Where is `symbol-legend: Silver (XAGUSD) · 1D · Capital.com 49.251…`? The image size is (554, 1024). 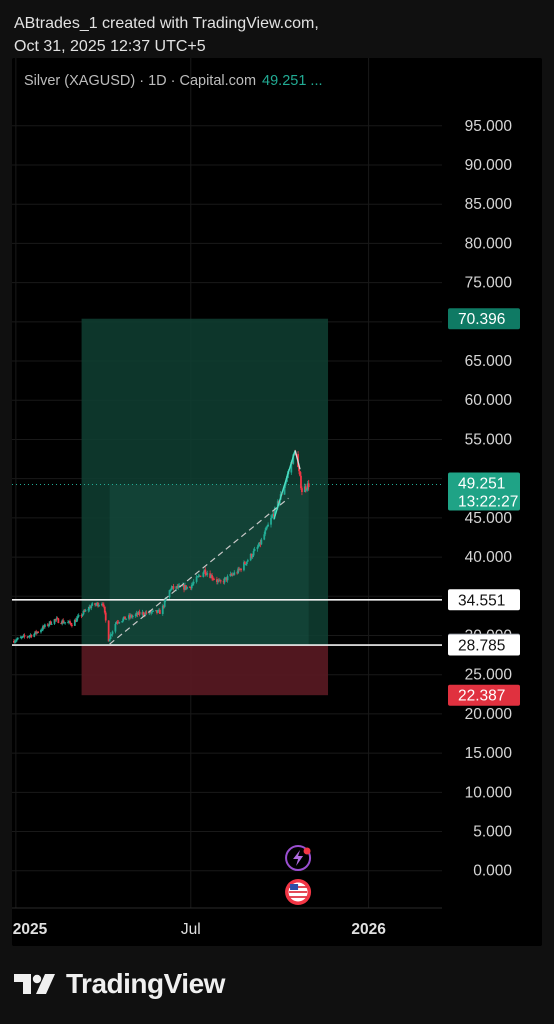
symbol-legend: Silver (XAGUSD) · 1D · Capital.com 49.251… is located at coordinates (173, 81).